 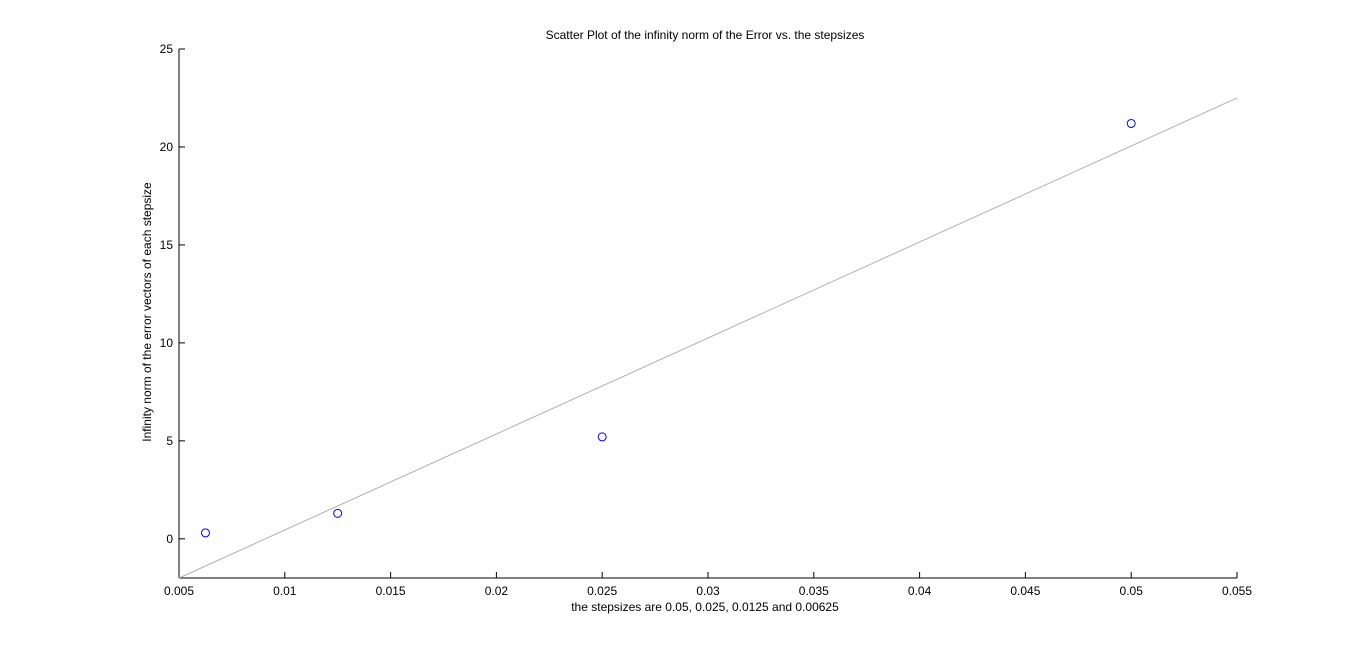 What do you see at coordinates (167, 49) in the screenshot?
I see `y-tick-label: 25` at bounding box center [167, 49].